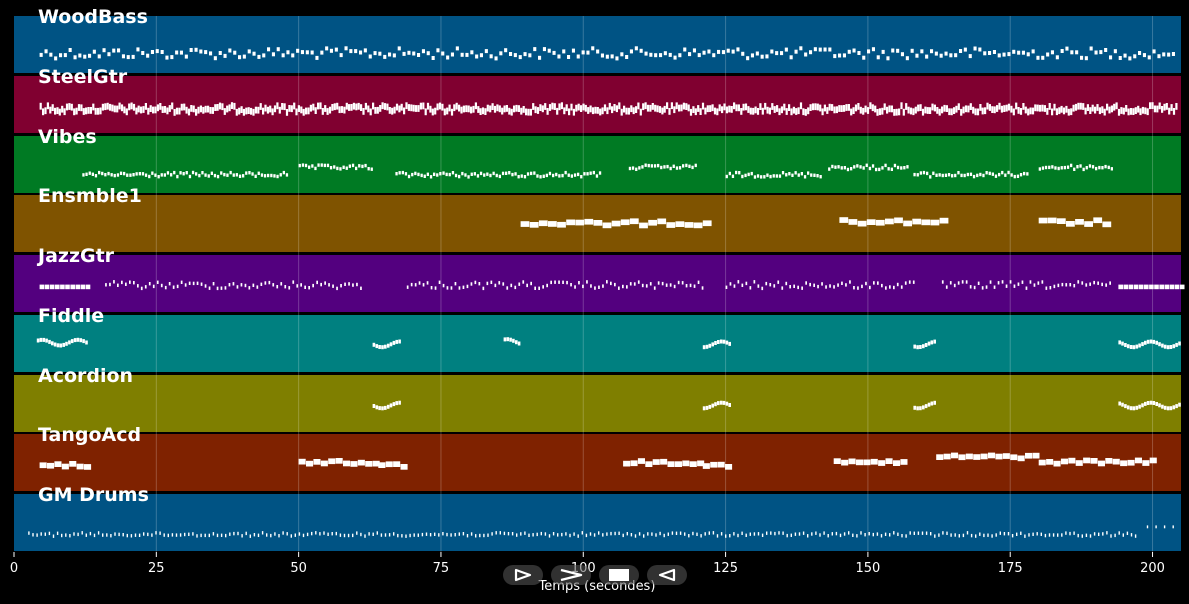 The image size is (1189, 604). I want to click on play-button, so click(523, 575).